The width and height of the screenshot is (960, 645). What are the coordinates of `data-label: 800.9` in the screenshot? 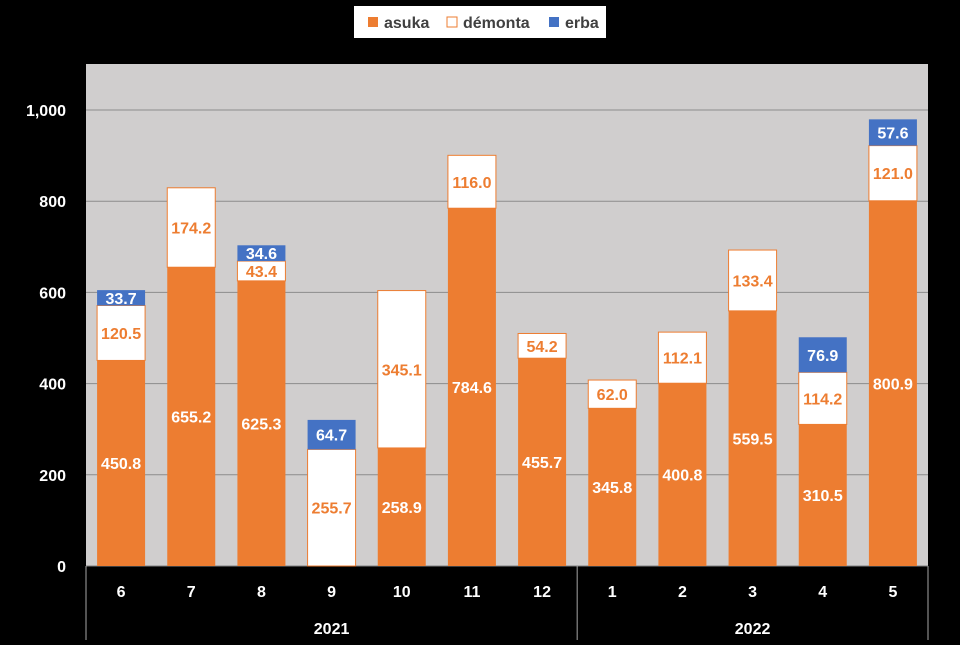 It's located at (893, 384).